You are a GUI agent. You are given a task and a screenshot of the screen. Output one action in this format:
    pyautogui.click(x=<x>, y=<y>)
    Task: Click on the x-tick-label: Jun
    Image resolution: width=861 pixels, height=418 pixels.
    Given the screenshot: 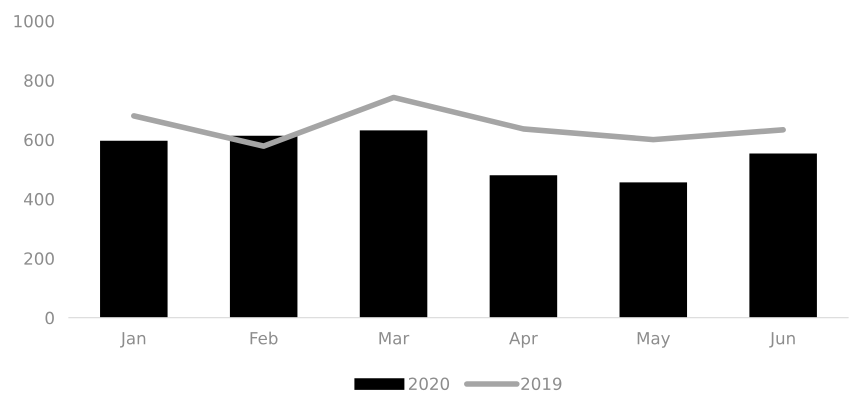 What is the action you would take?
    pyautogui.click(x=782, y=340)
    